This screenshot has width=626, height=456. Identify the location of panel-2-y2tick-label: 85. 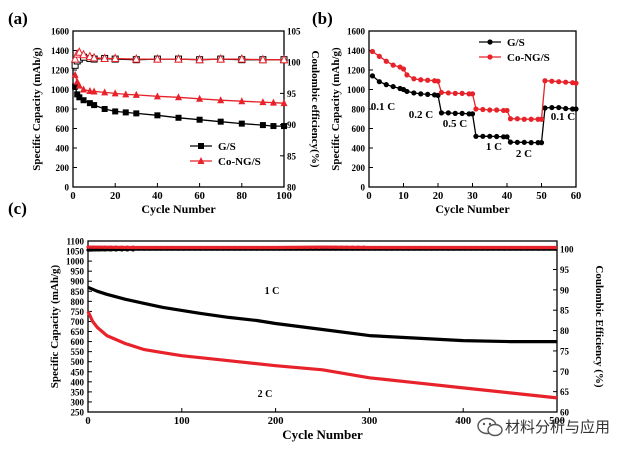
(565, 311).